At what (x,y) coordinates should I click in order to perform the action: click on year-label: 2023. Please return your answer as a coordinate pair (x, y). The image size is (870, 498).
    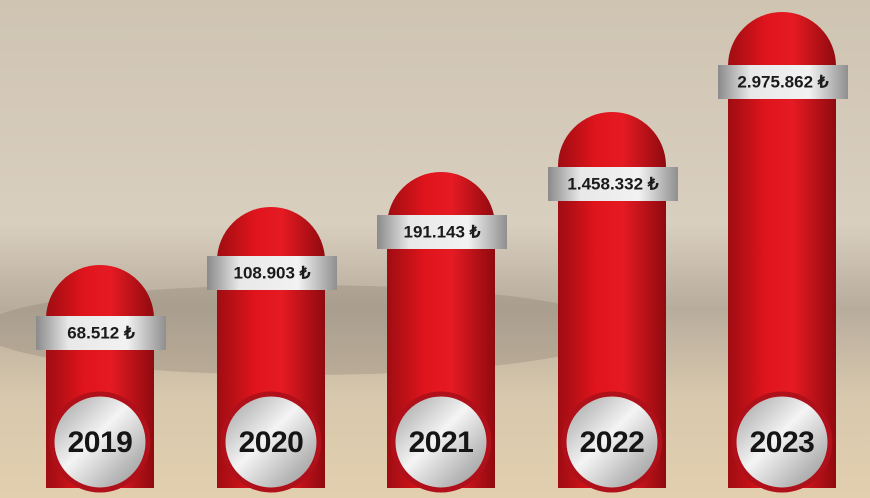
    Looking at the image, I should click on (782, 442).